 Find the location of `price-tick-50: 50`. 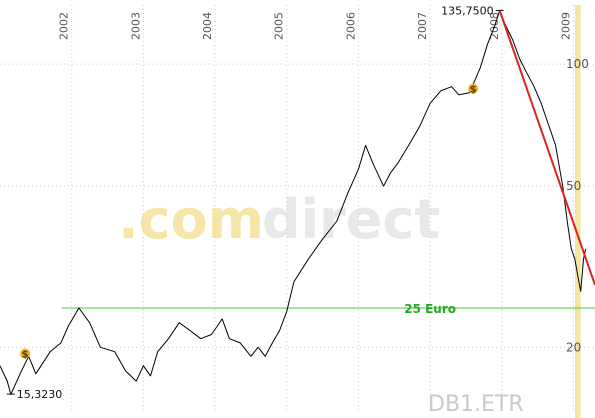

price-tick-50: 50 is located at coordinates (573, 186).